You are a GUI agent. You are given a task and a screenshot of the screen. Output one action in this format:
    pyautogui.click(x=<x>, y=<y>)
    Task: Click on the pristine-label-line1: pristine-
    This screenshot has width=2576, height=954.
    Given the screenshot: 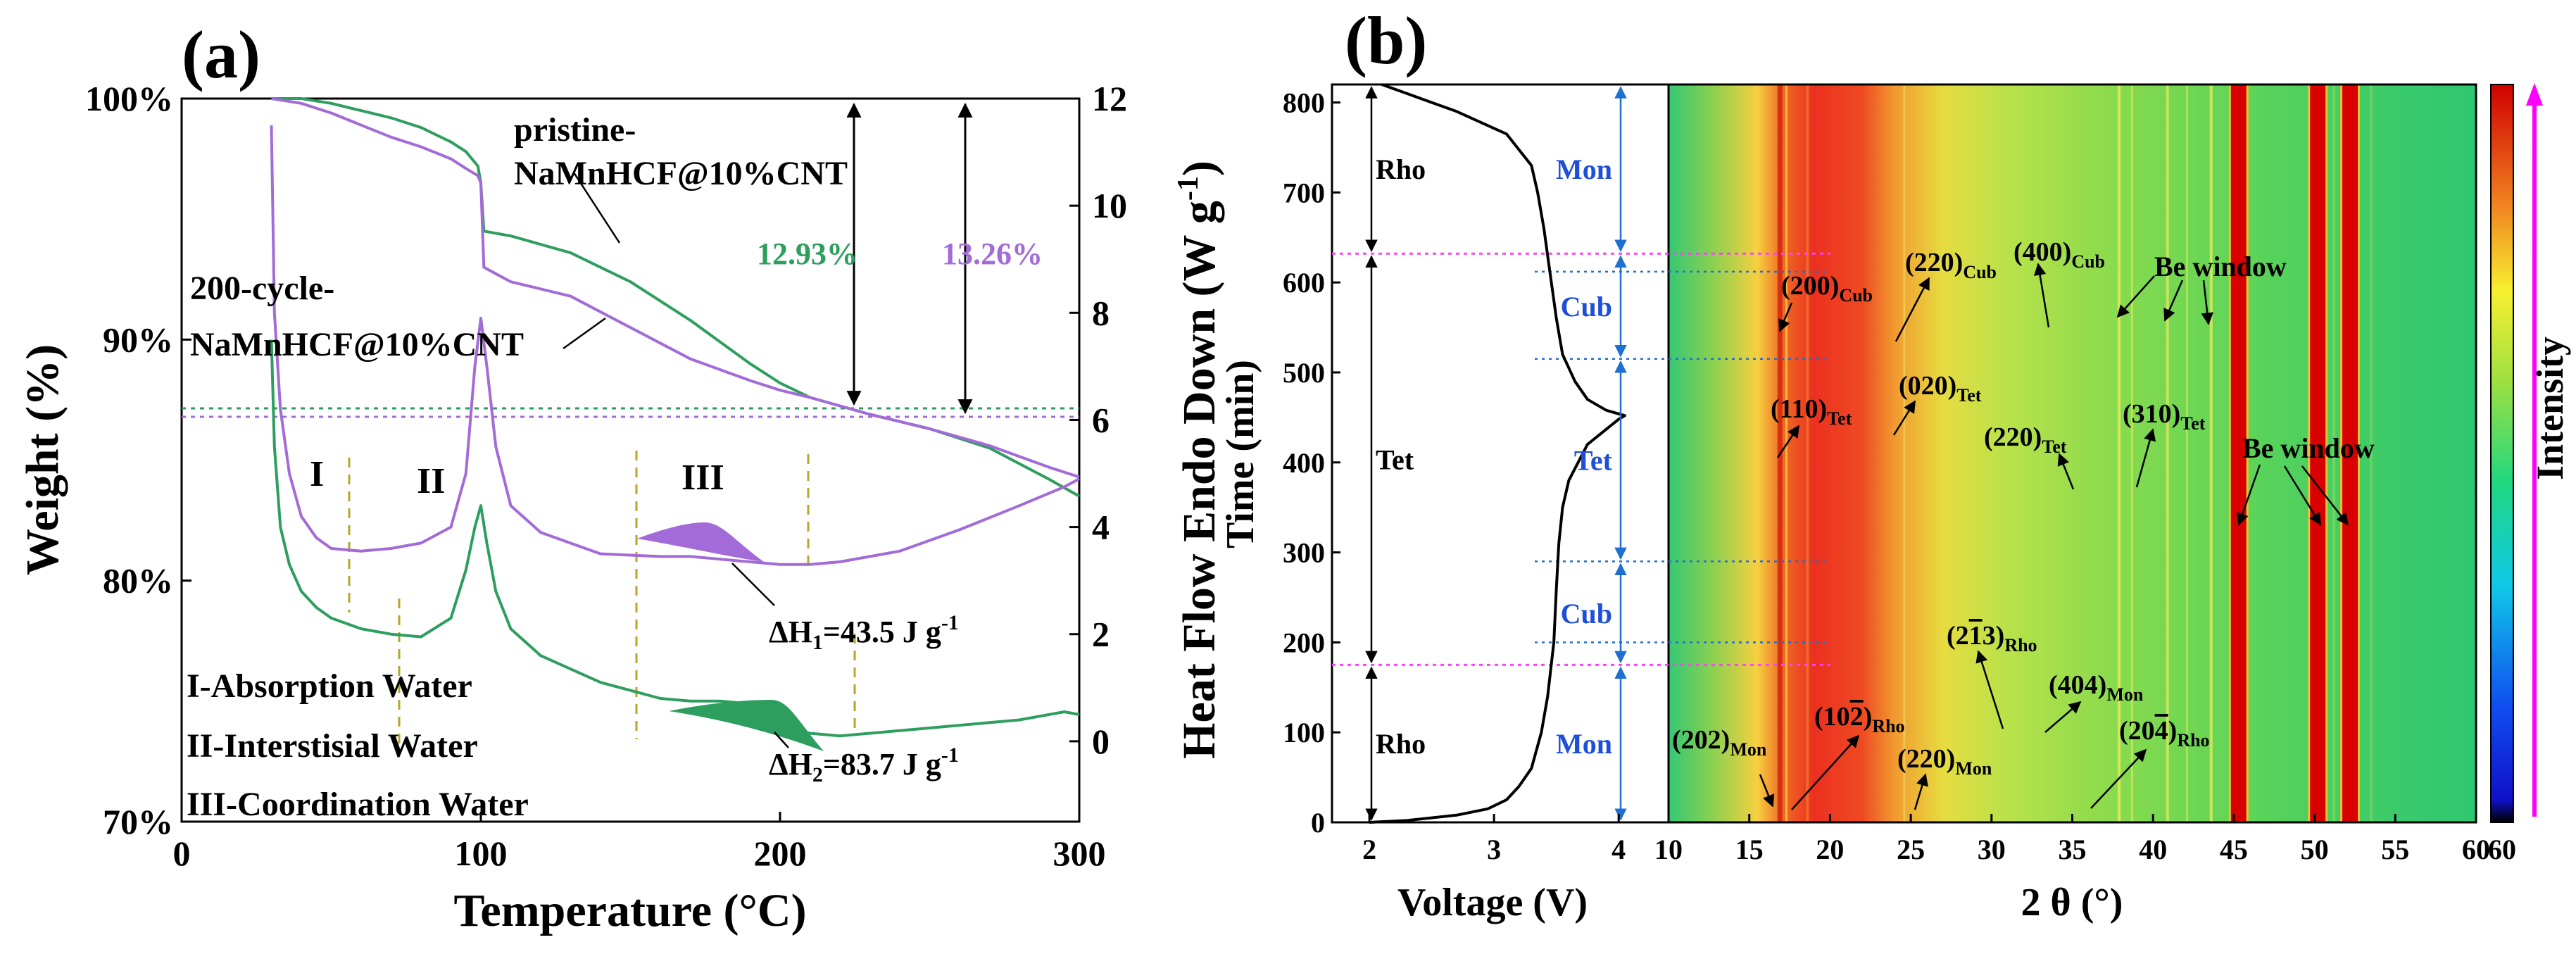 What is the action you would take?
    pyautogui.click(x=575, y=130)
    